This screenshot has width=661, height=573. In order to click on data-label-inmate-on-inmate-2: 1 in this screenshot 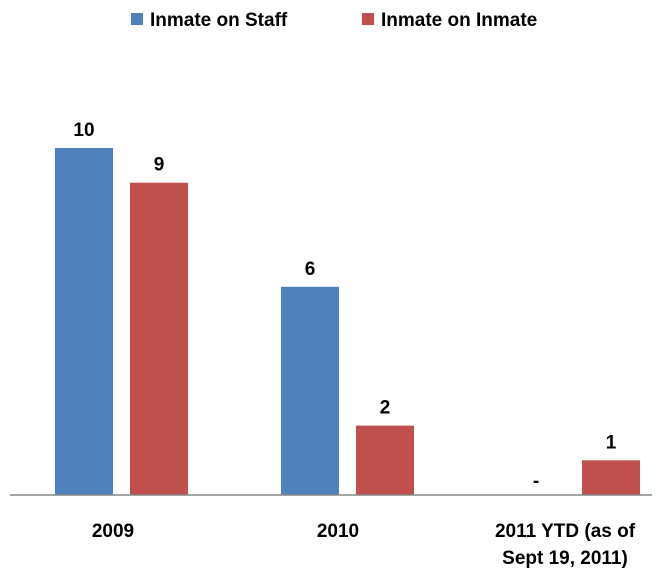, I will do `click(611, 442)`.